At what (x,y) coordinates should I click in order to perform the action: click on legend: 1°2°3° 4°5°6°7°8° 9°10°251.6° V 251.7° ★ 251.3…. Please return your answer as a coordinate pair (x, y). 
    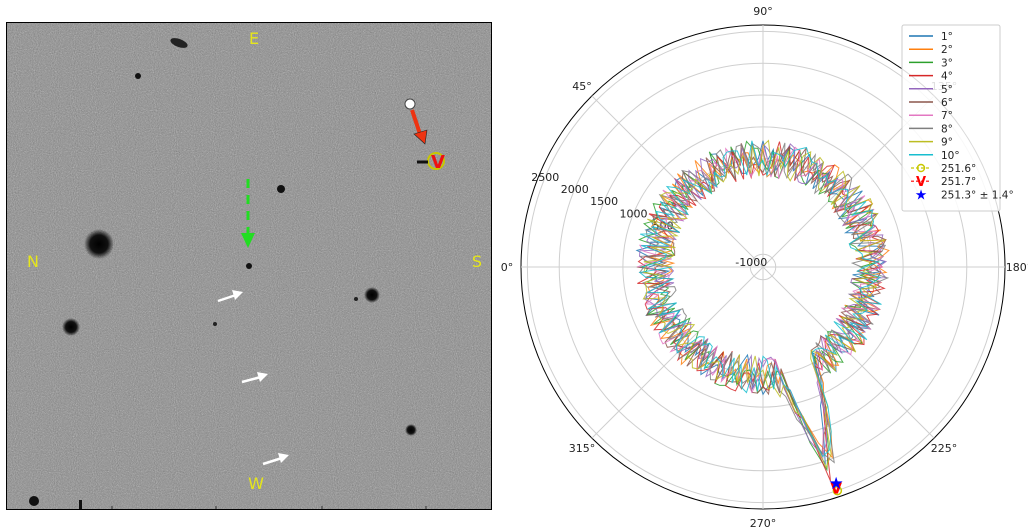
    Looking at the image, I should click on (957, 118).